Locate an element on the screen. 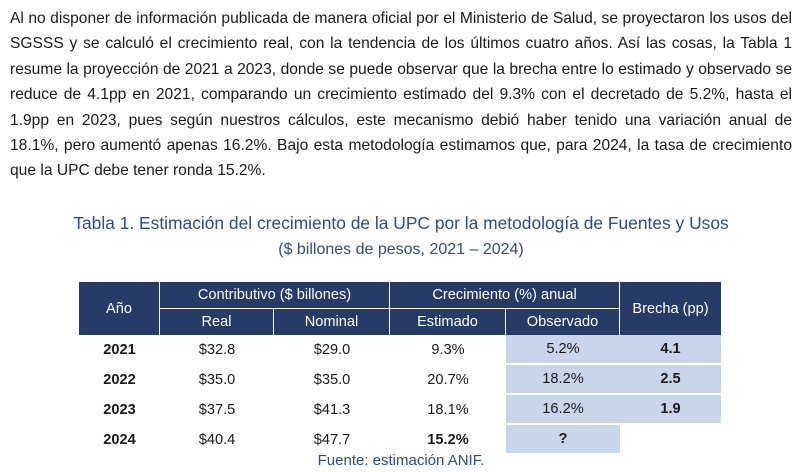 Image resolution: width=802 pixels, height=472 pixels. header-anio: Año is located at coordinates (119, 308).